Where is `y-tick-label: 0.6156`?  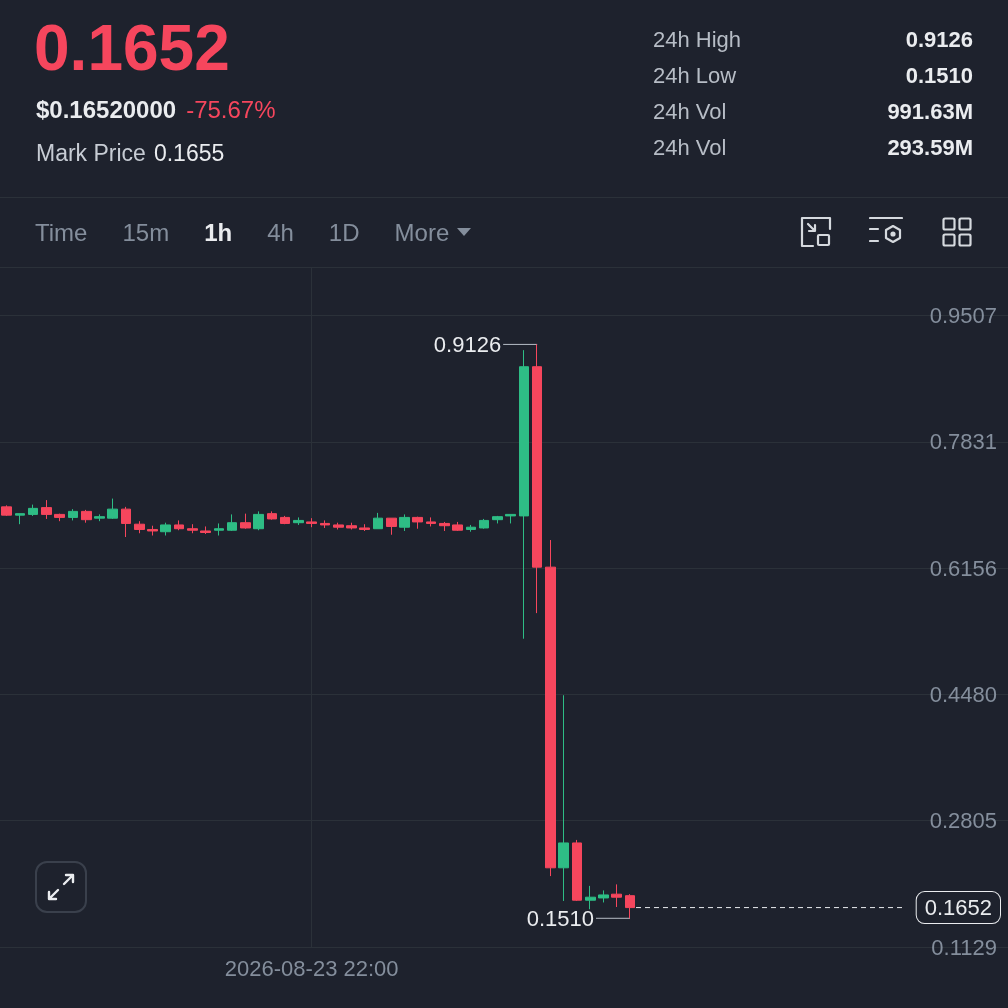 y-tick-label: 0.6156 is located at coordinates (963, 568).